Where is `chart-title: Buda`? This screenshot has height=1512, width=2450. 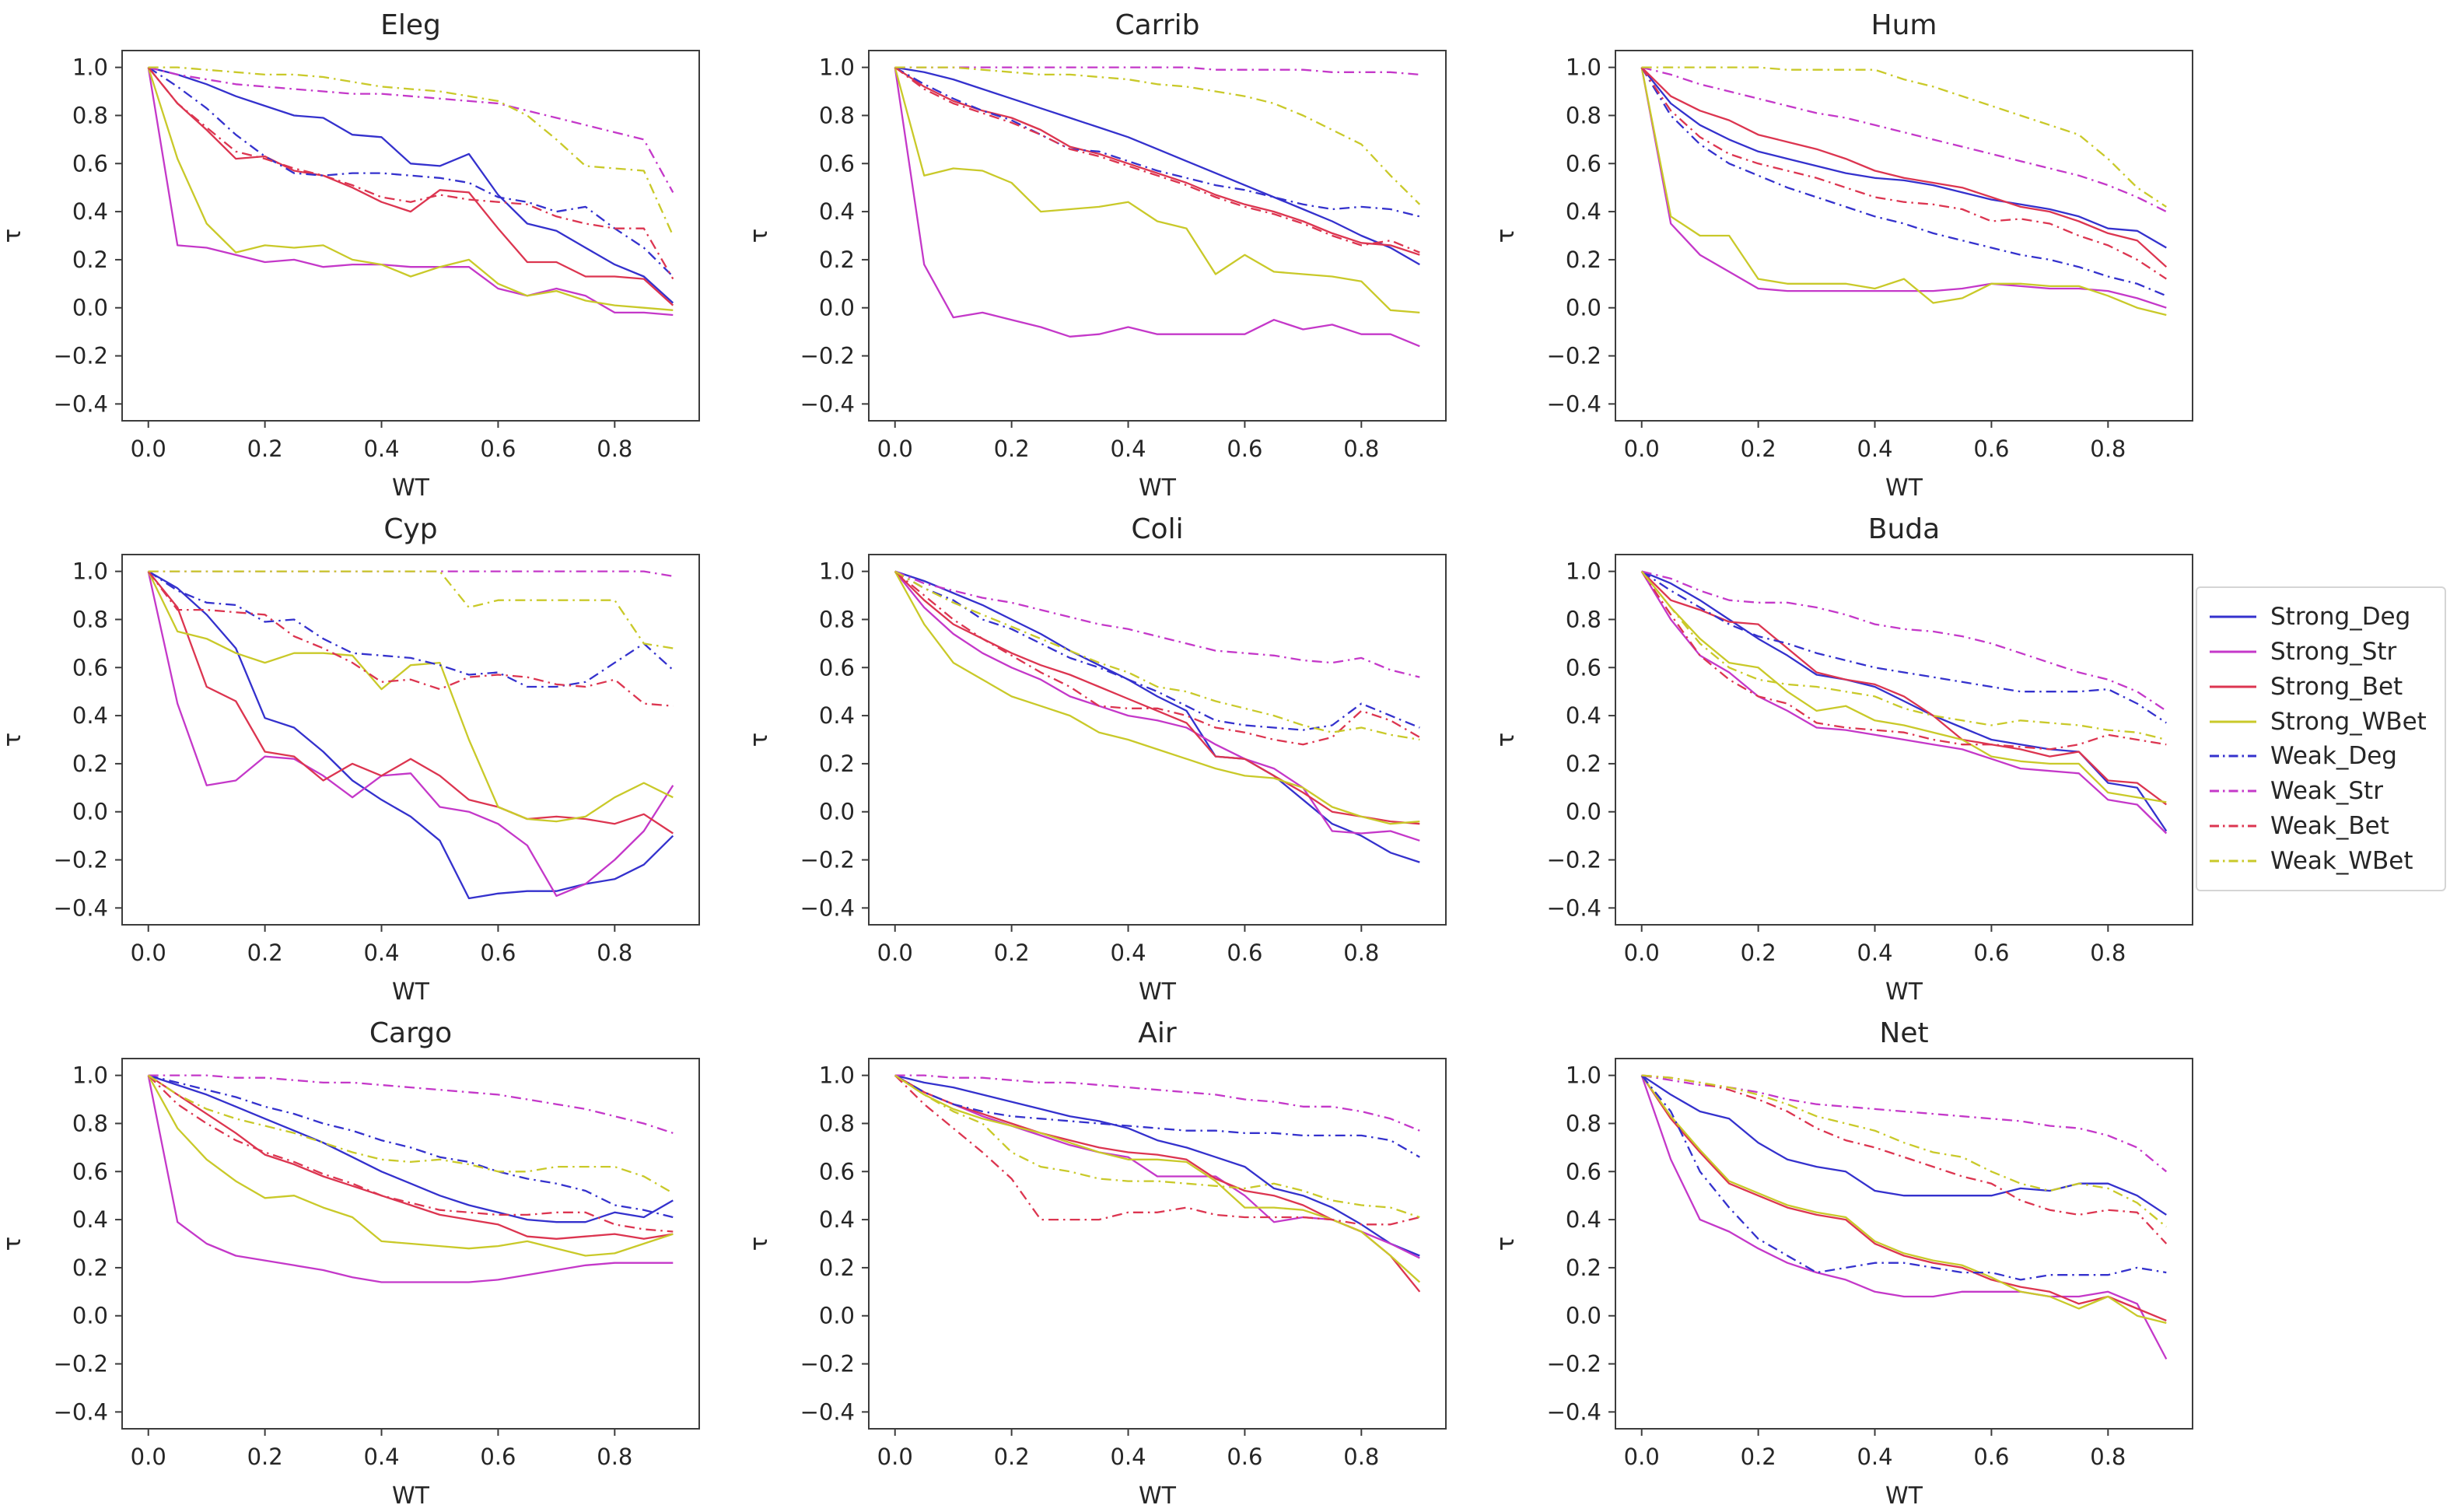 chart-title: Buda is located at coordinates (1904, 529).